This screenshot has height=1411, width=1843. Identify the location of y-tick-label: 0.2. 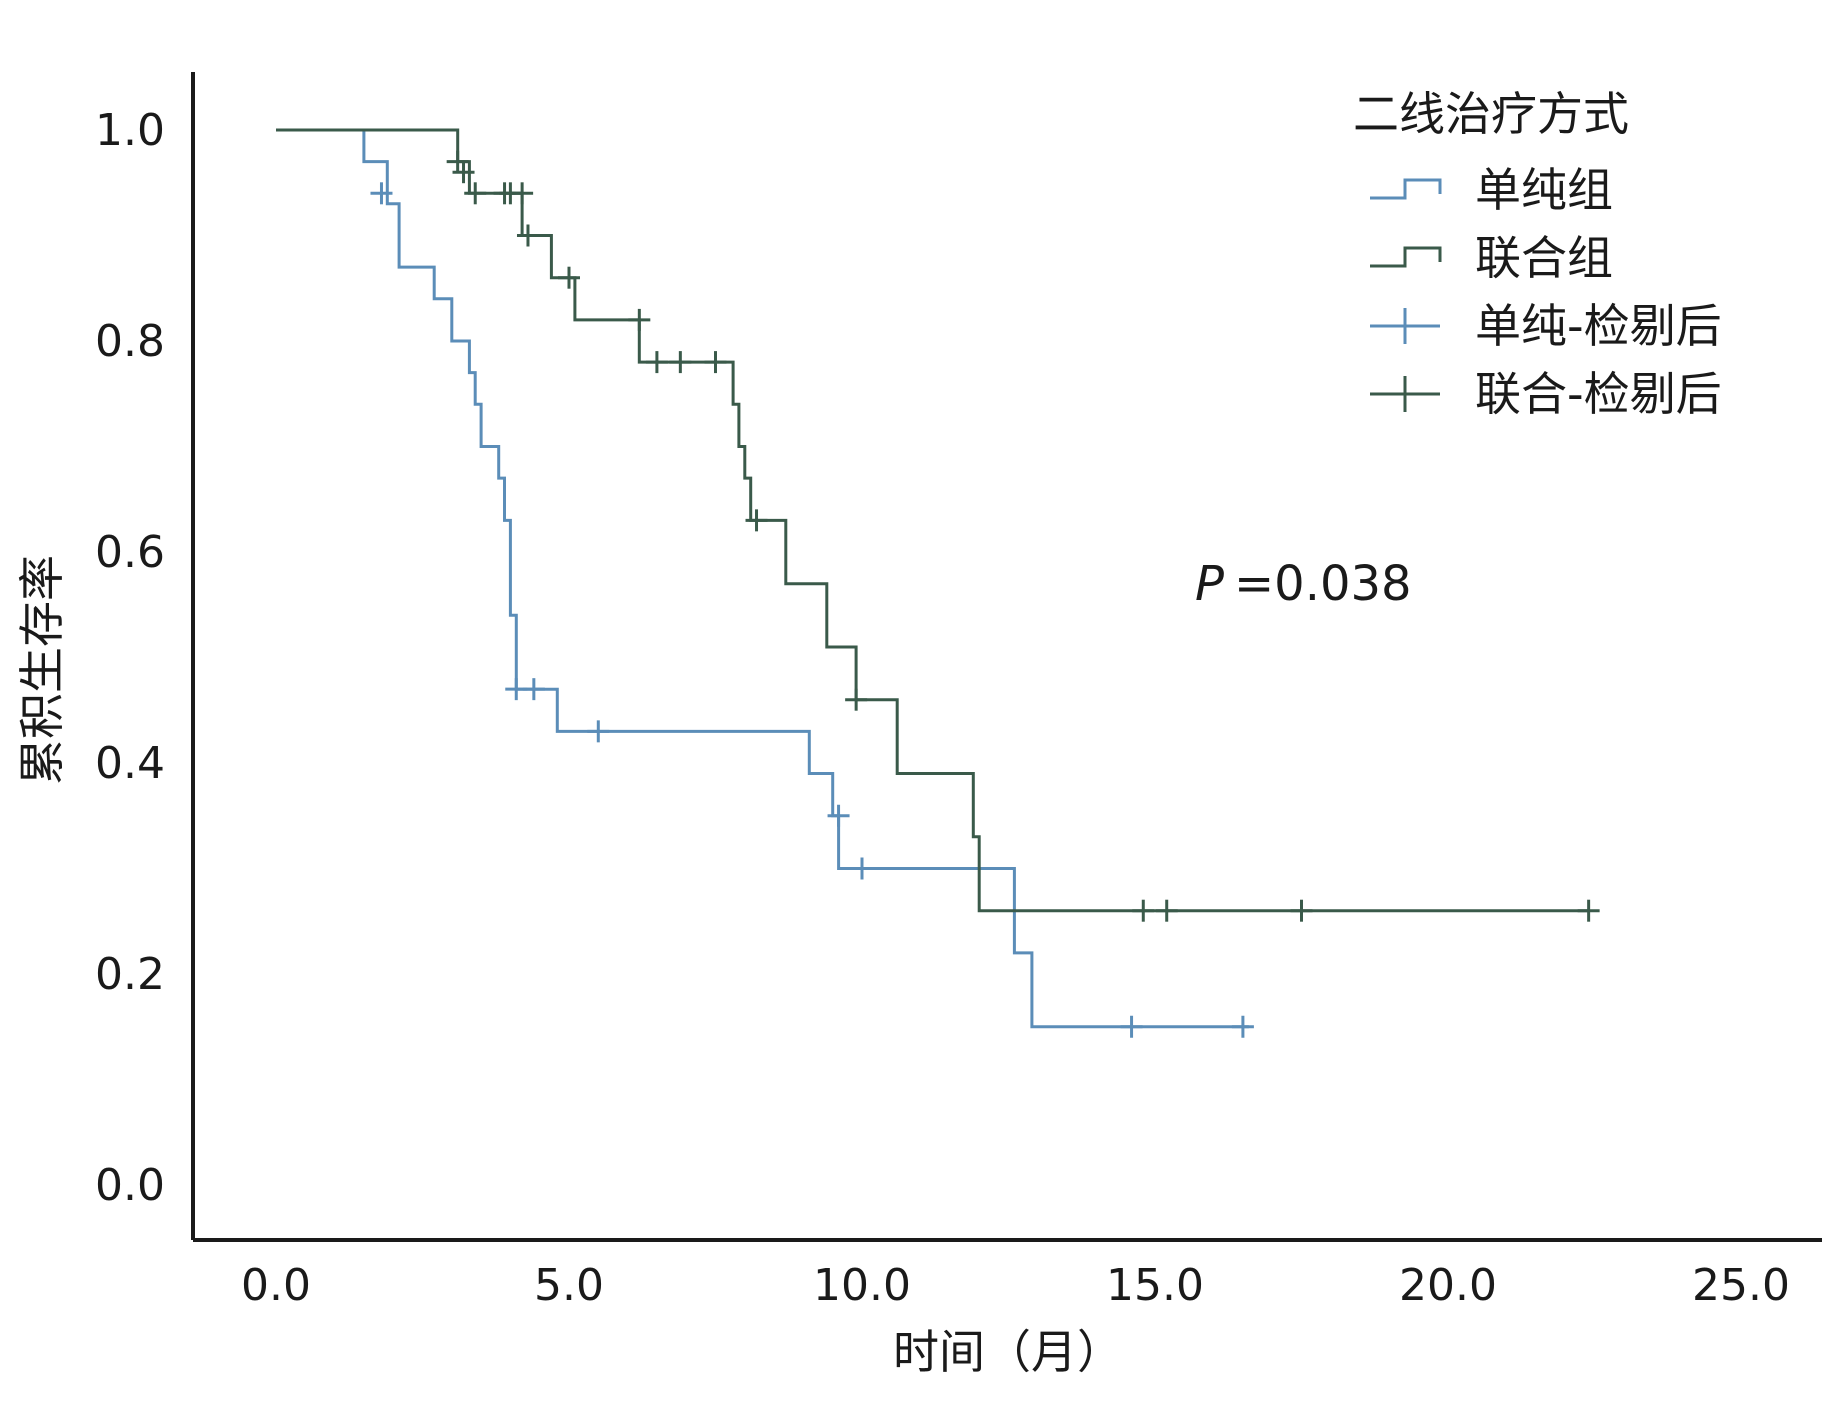
(130, 974).